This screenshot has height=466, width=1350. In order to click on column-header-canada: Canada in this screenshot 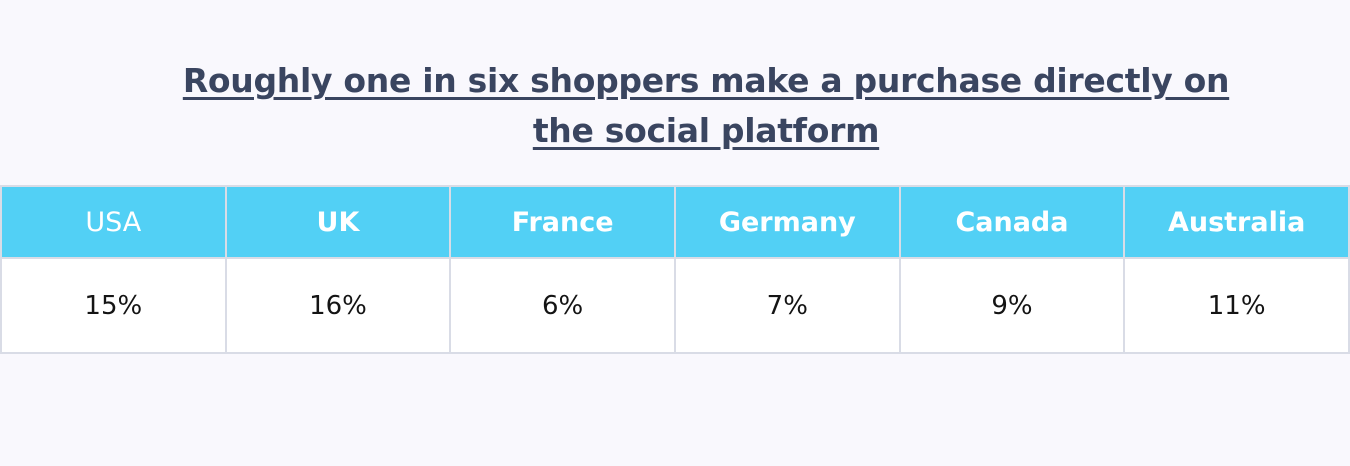, I will do `click(1012, 222)`.